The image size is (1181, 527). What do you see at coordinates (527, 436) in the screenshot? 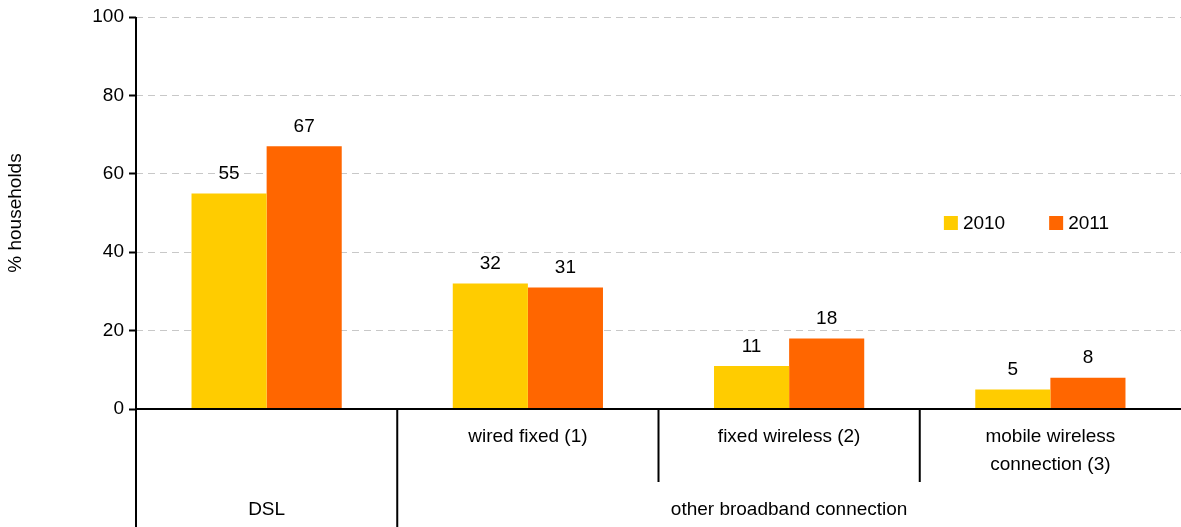
I see `x-tick-label: wired fixed (1)` at bounding box center [527, 436].